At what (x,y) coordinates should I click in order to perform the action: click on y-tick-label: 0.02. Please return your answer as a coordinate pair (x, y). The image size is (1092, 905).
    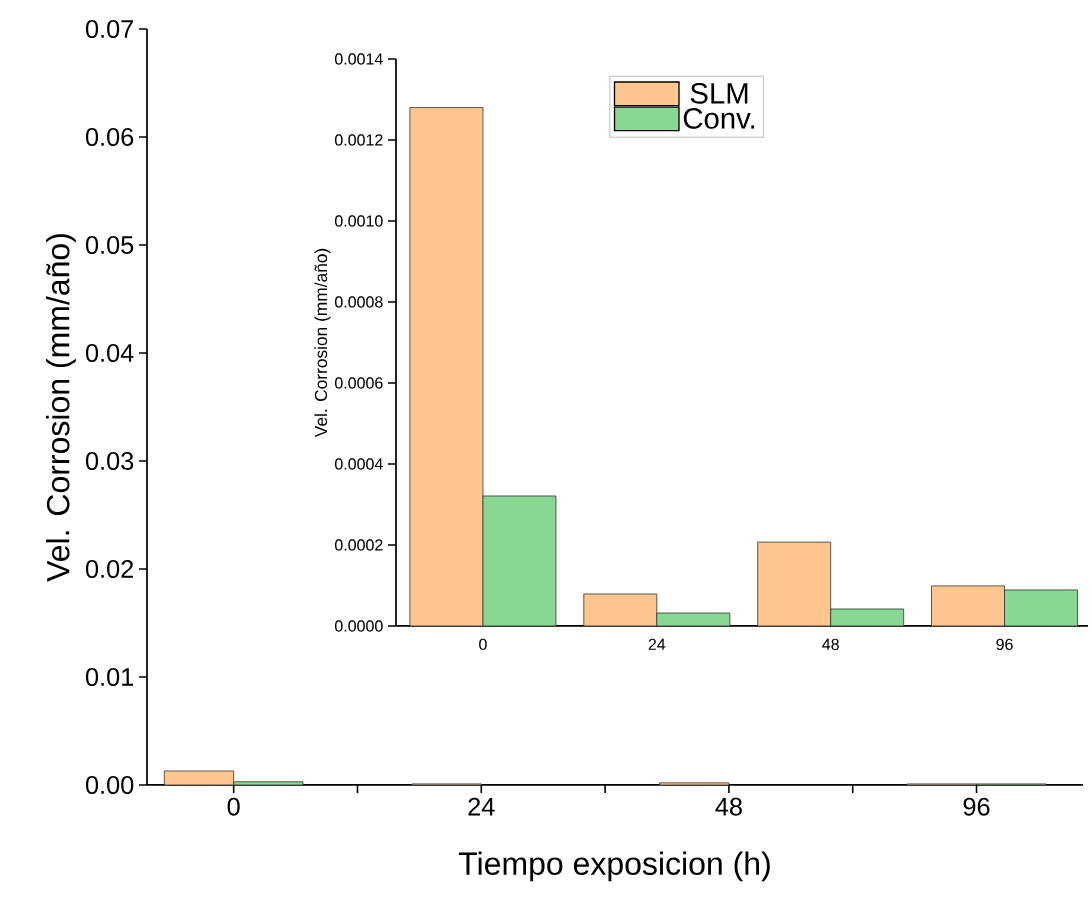
    Looking at the image, I should click on (109, 569).